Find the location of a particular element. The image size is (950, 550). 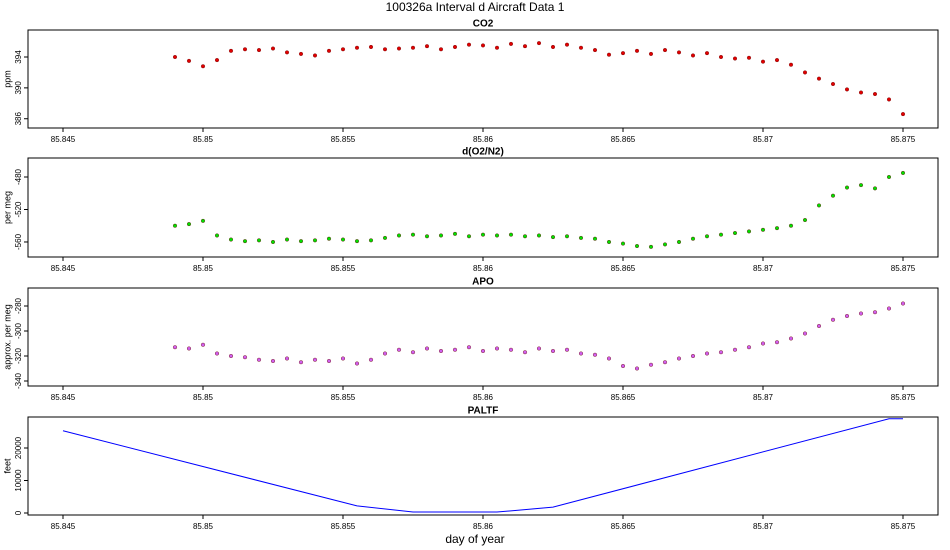

y-tick-label: -280 is located at coordinates (18, 305).